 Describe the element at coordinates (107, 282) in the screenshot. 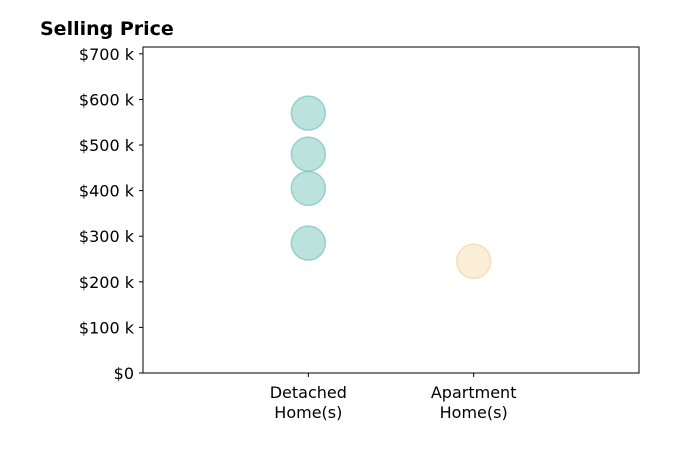

I see `y-tick-label: $200 k` at that location.